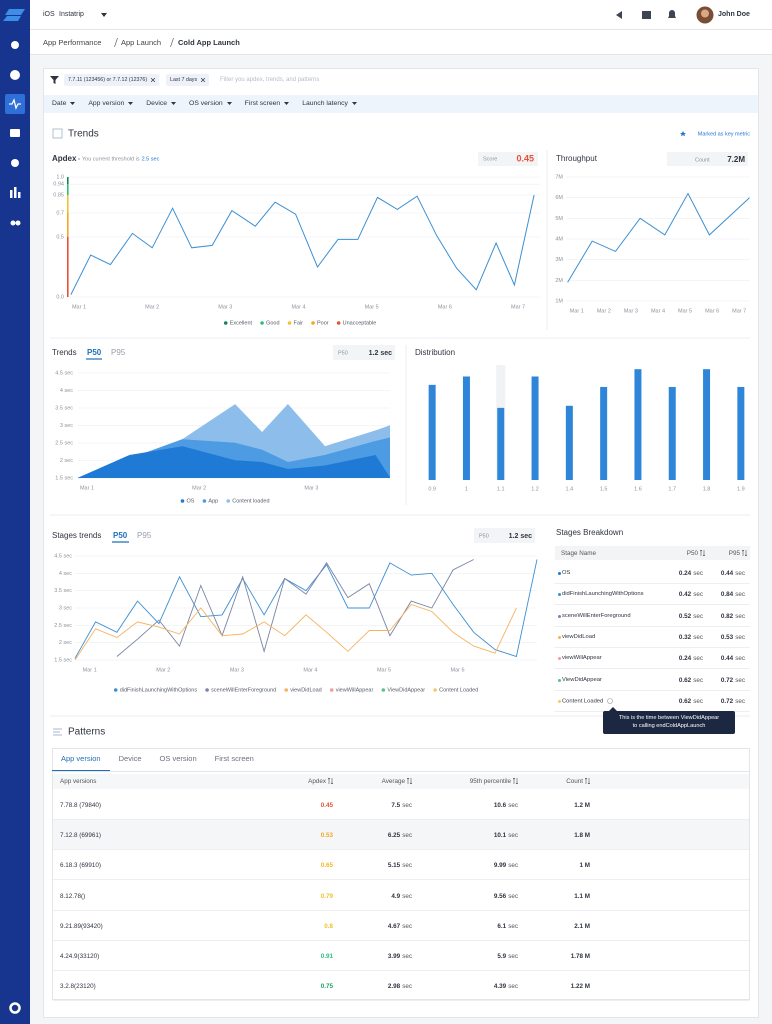 The width and height of the screenshot is (772, 1024). Describe the element at coordinates (738, 553) in the screenshot. I see `column-header: P95` at that location.